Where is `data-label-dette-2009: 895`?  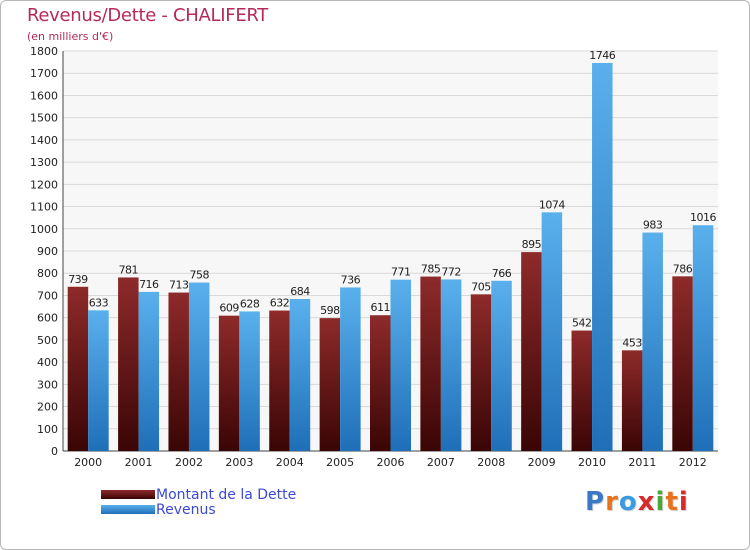 data-label-dette-2009: 895 is located at coordinates (532, 244).